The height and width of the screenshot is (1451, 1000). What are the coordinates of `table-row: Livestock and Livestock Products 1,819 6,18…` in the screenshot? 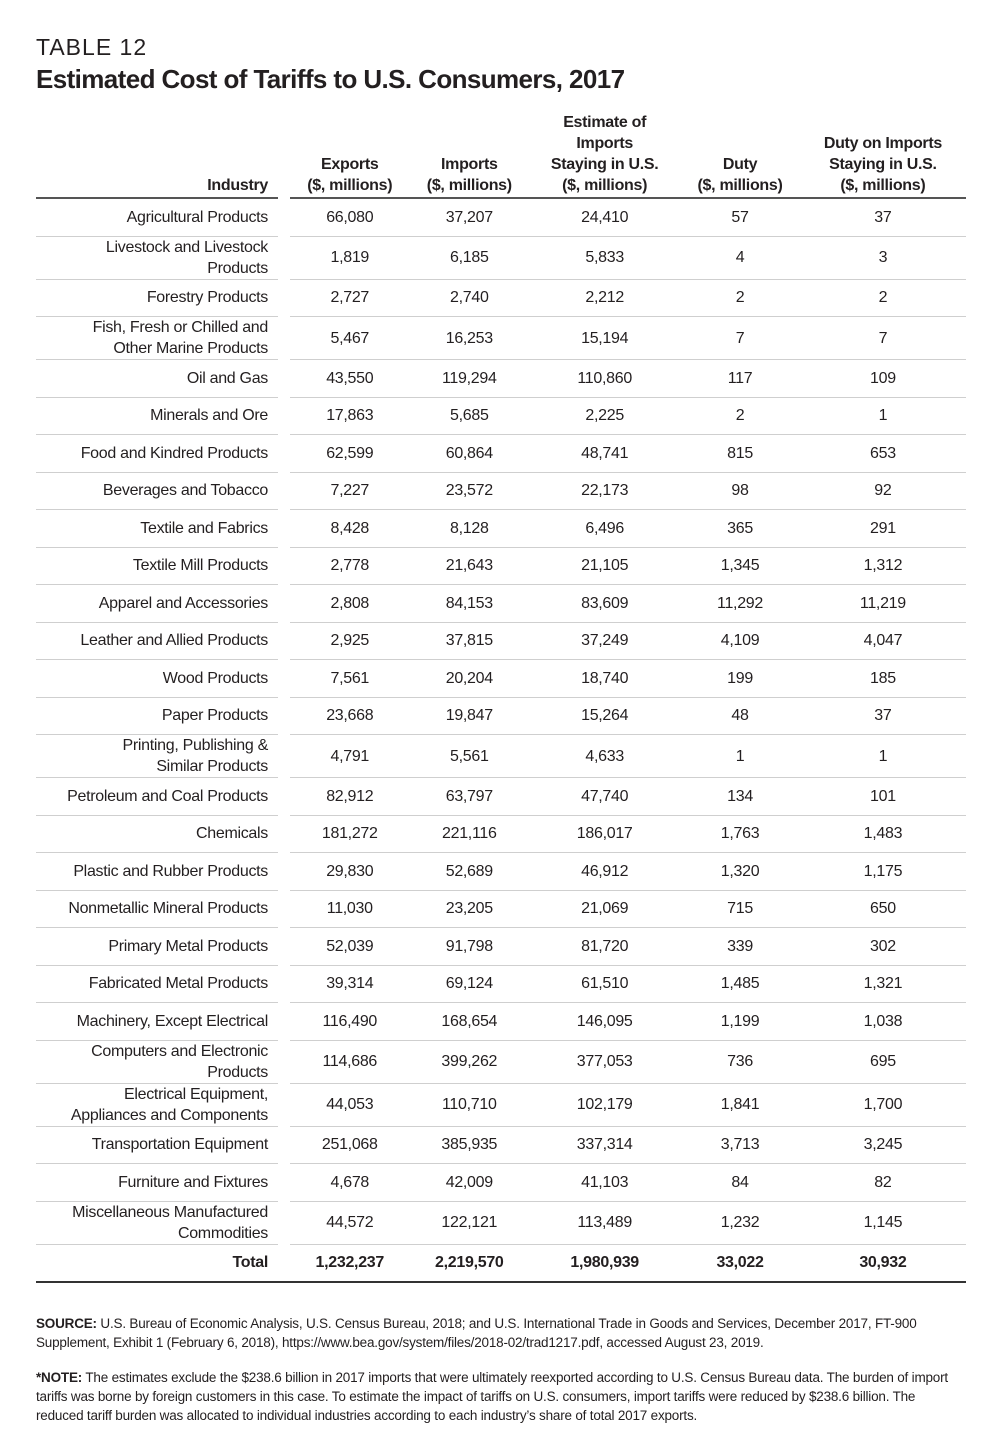 It's located at (501, 258).